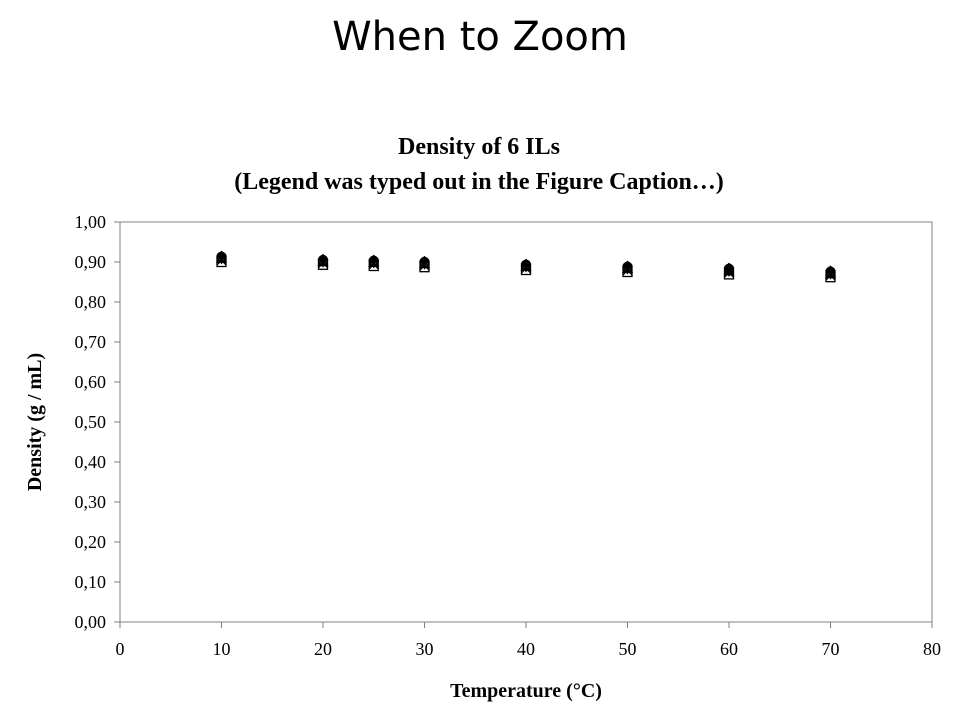  I want to click on x-tick-label: 40, so click(526, 649).